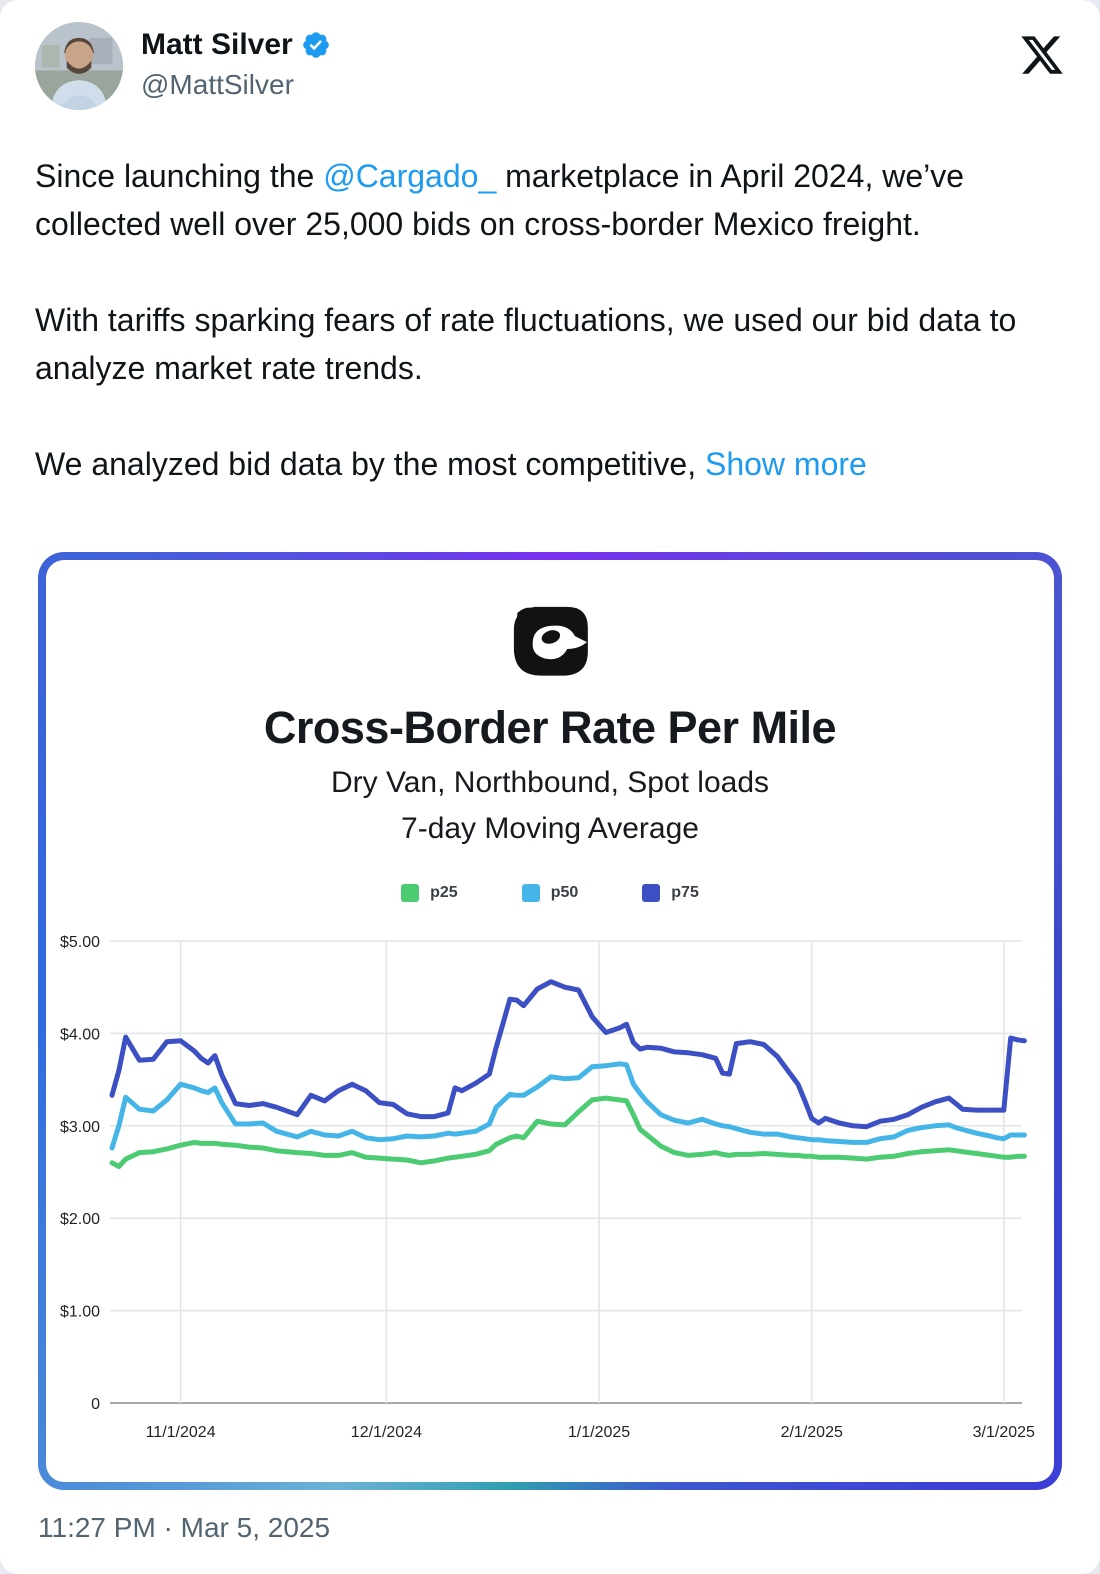 This screenshot has height=1574, width=1100. What do you see at coordinates (80, 1219) in the screenshot?
I see `y-axis-label: $2.00` at bounding box center [80, 1219].